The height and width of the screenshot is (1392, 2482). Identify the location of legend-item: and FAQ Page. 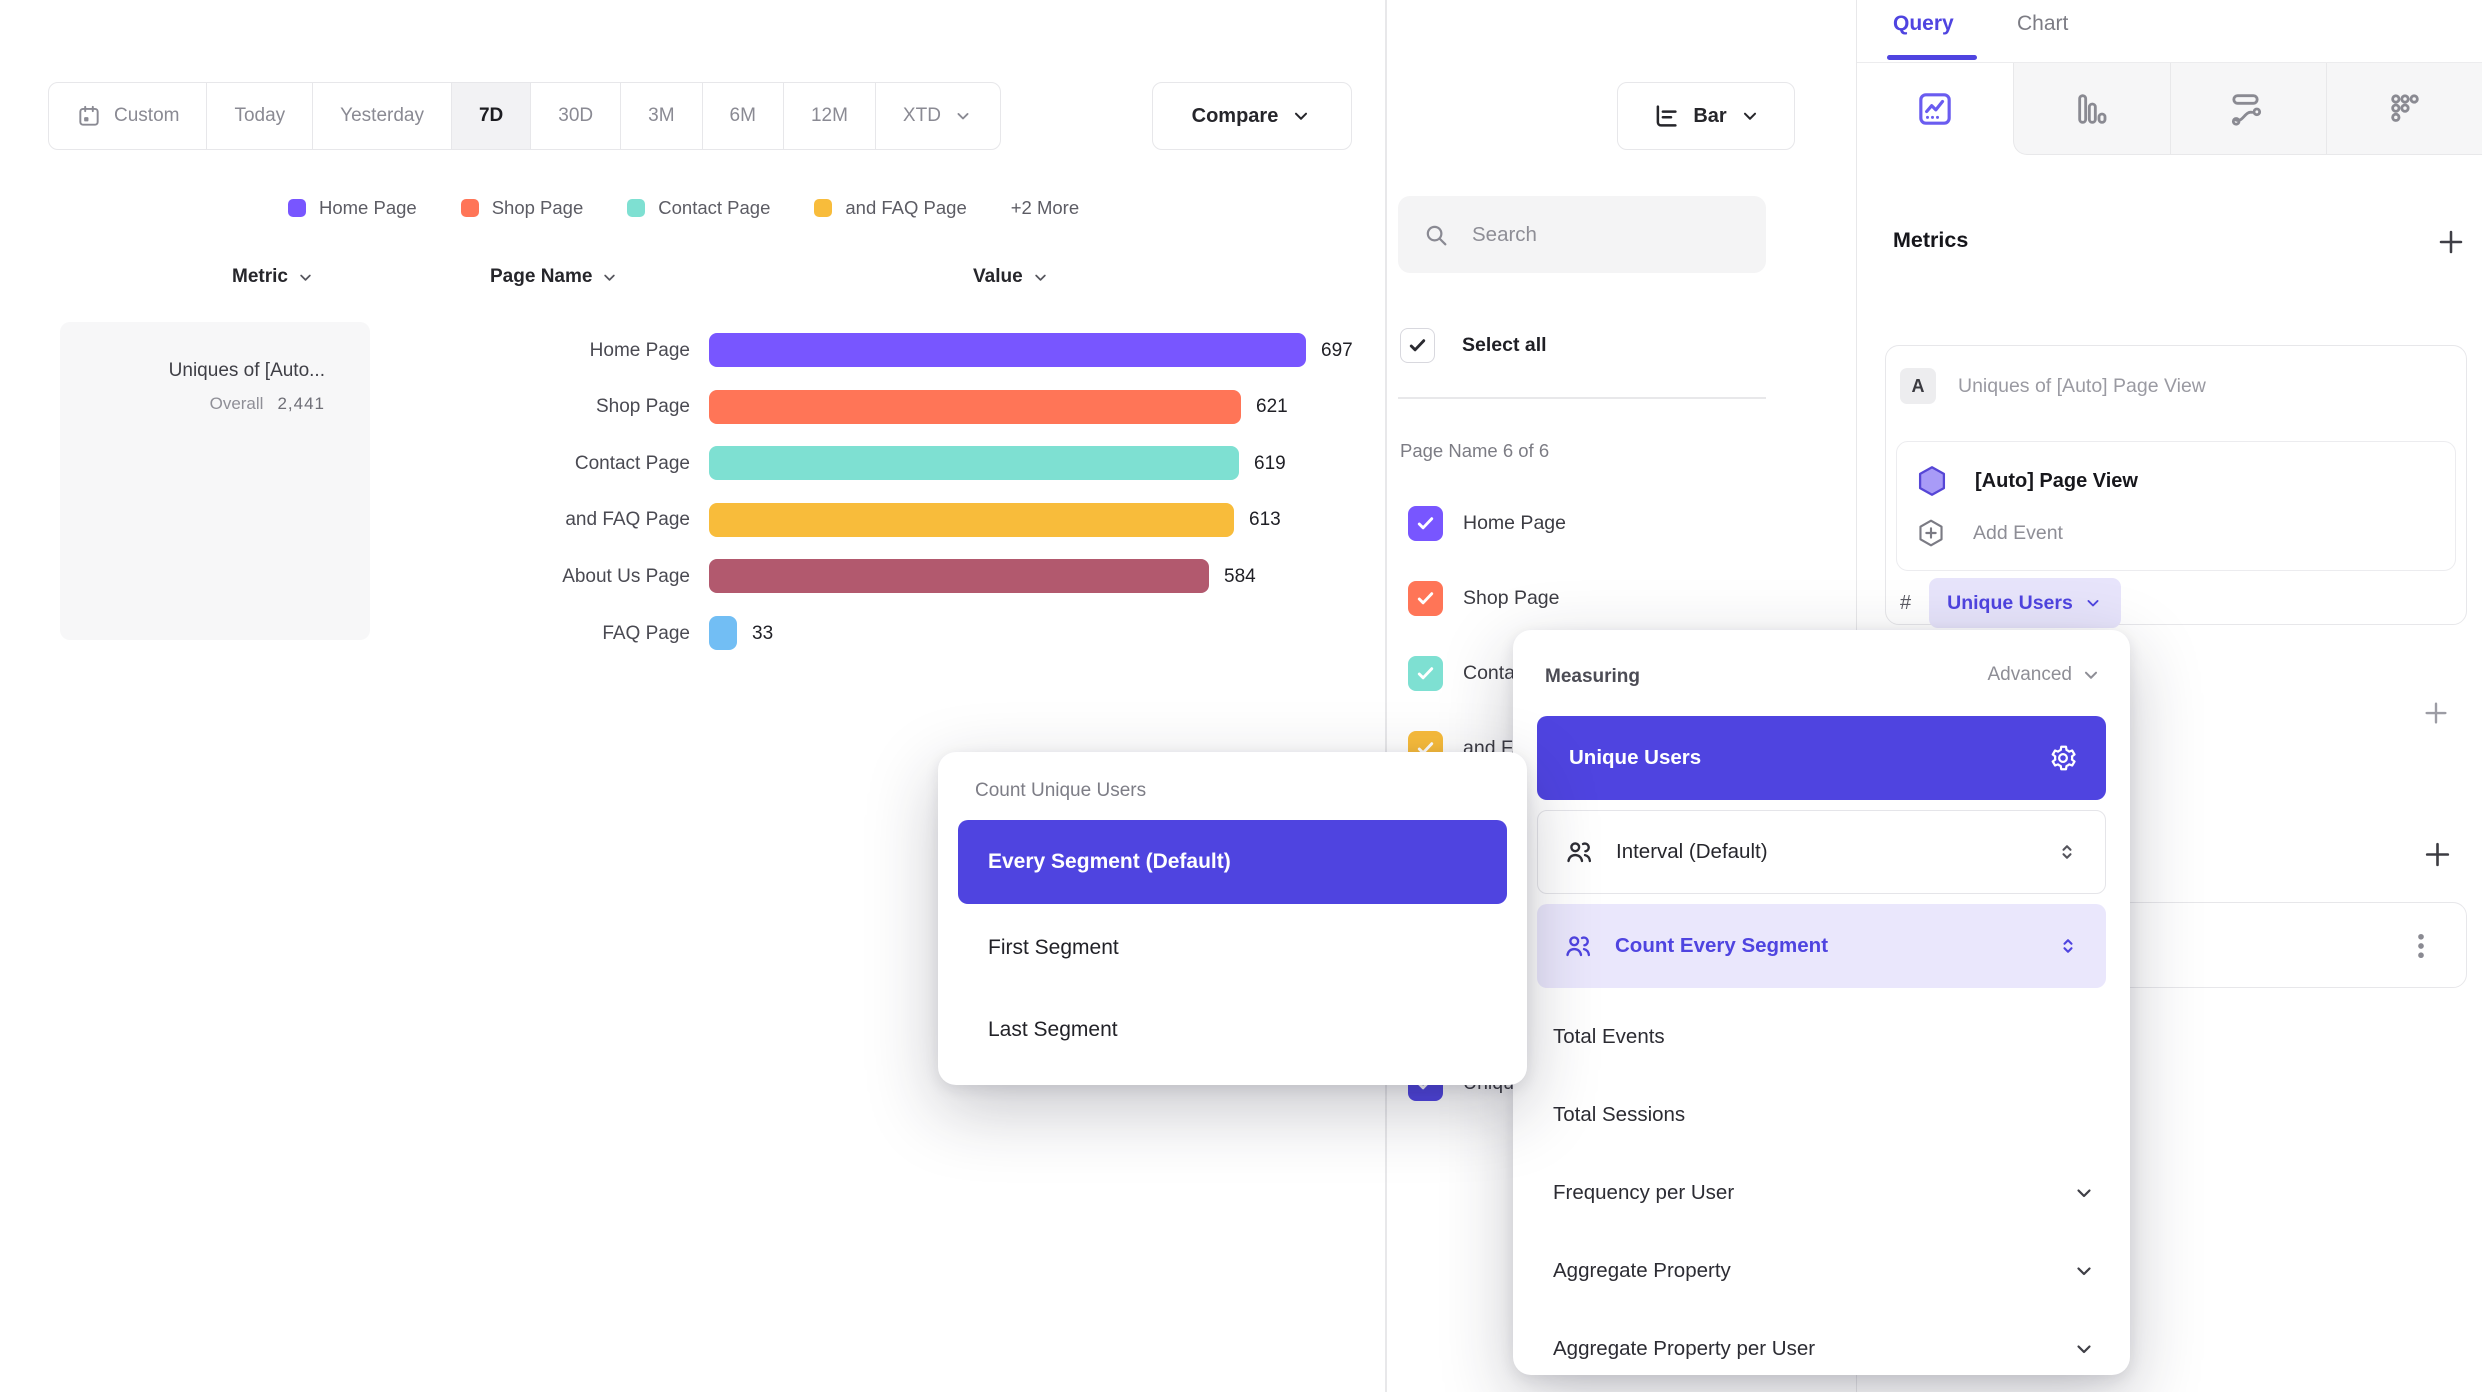
(890, 208).